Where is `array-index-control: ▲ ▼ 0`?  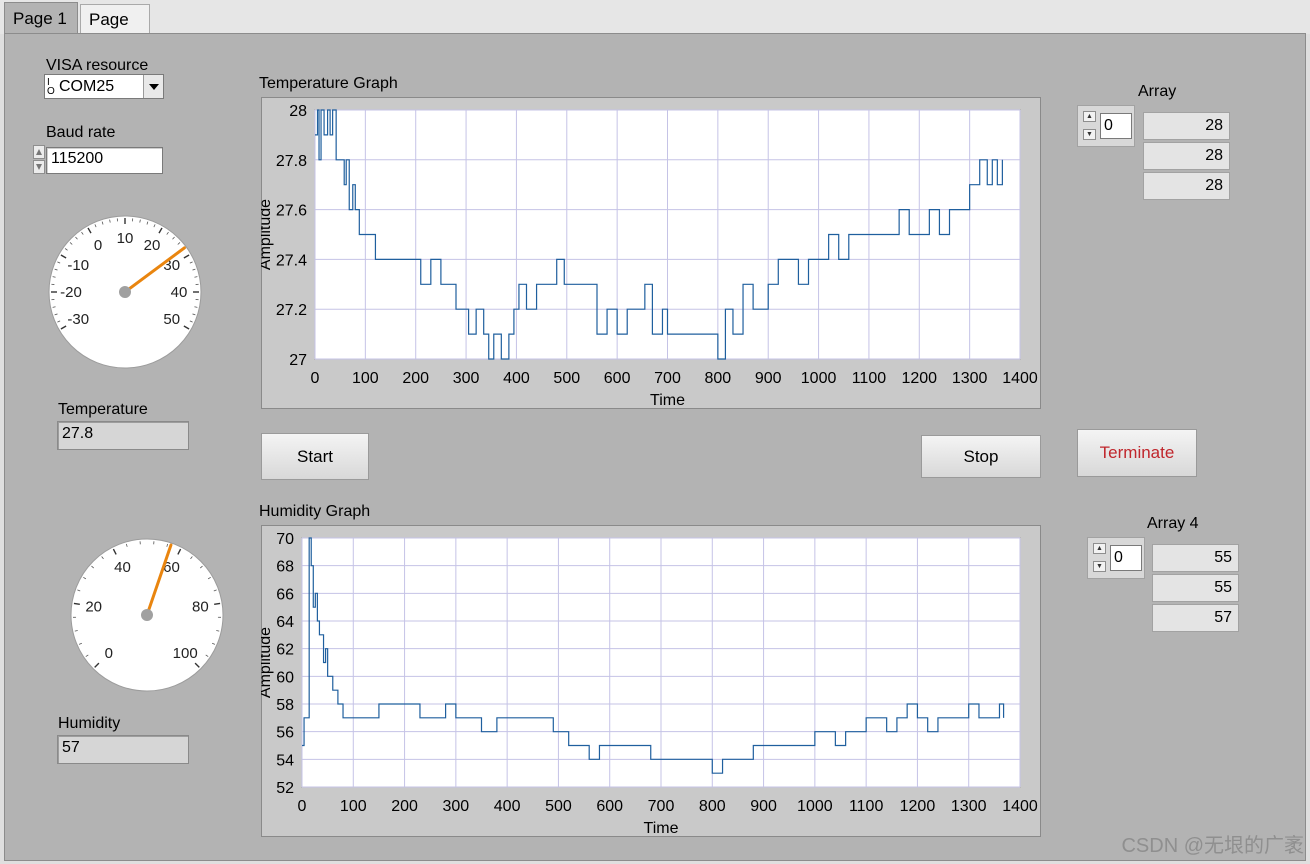 array-index-control: ▲ ▼ 0 is located at coordinates (1106, 126).